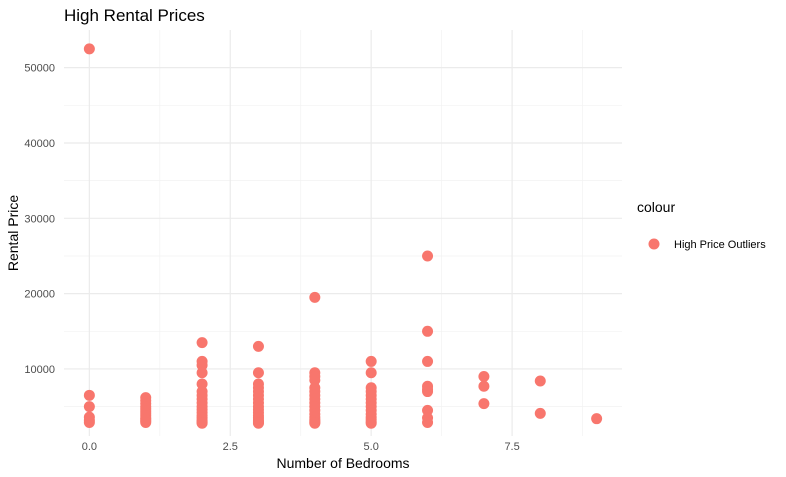  Describe the element at coordinates (39, 144) in the screenshot. I see `y-tick-label: 40000` at that location.